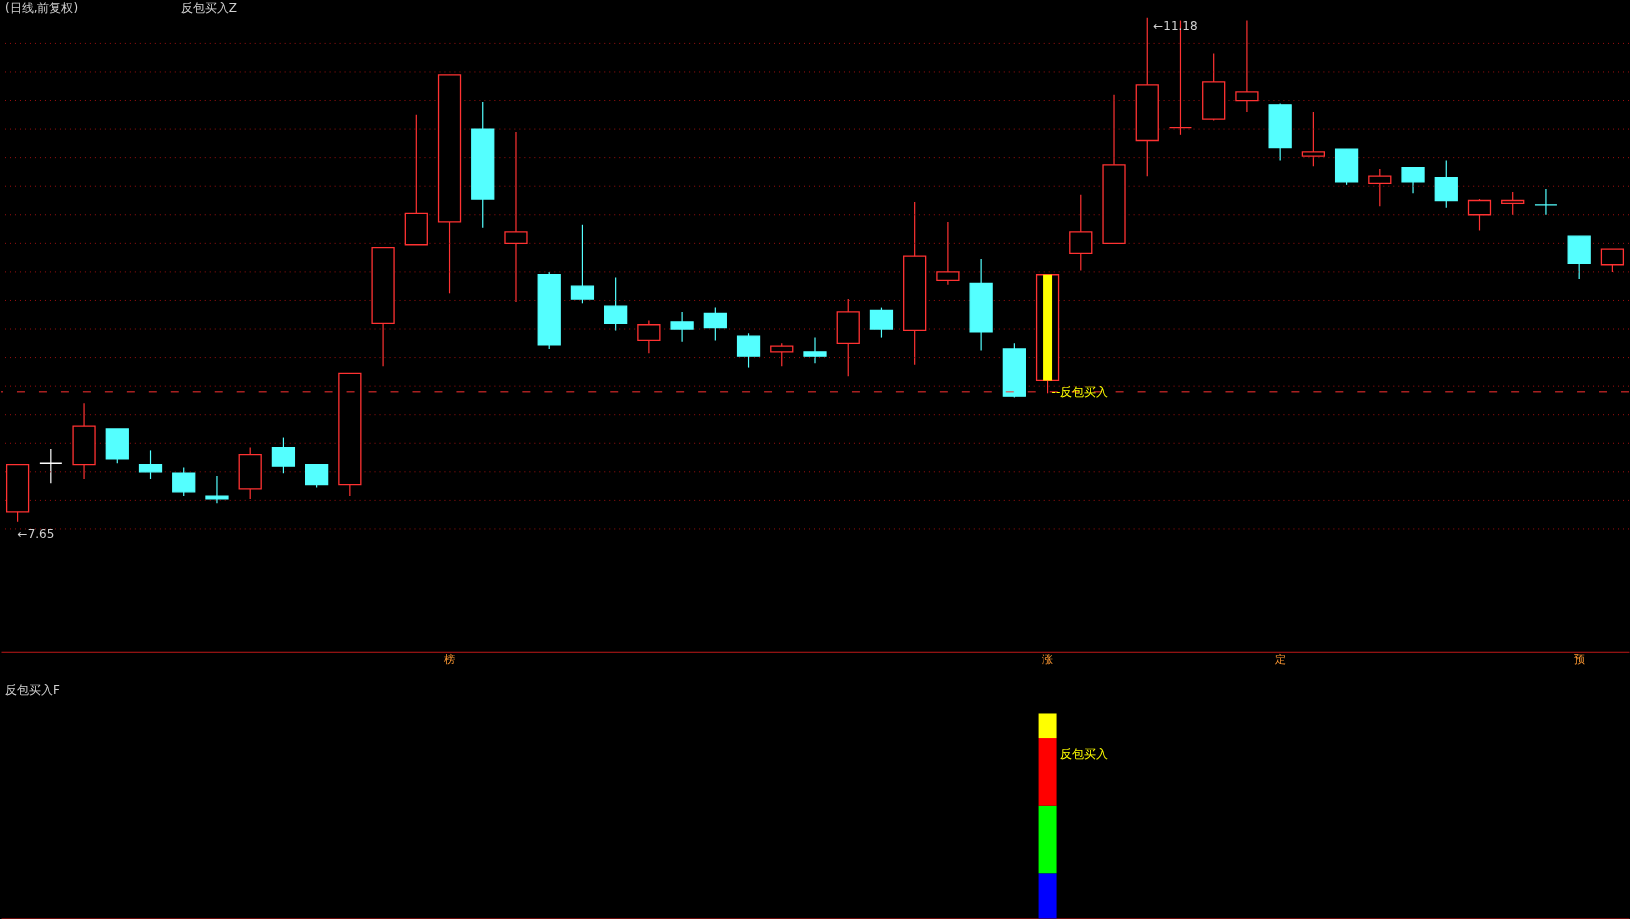 This screenshot has width=1630, height=922. I want to click on x-tick-label: 定, so click(1280, 660).